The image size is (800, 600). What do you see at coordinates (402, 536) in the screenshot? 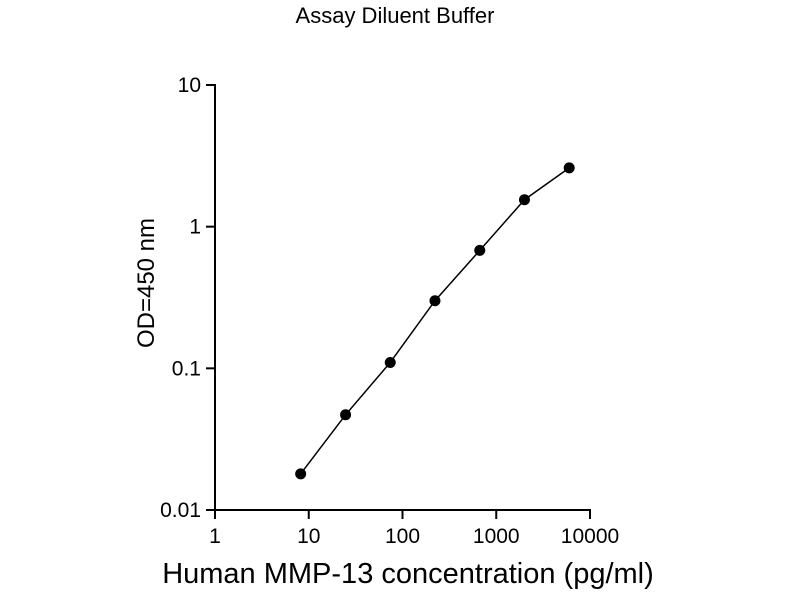
I see `x-tick-label: 100` at bounding box center [402, 536].